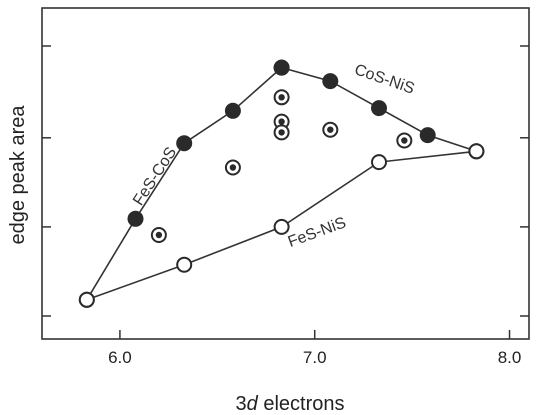 The width and height of the screenshot is (537, 415). Describe the element at coordinates (384, 79) in the screenshot. I see `series-label-cos-nis: CoS-NiS` at that location.